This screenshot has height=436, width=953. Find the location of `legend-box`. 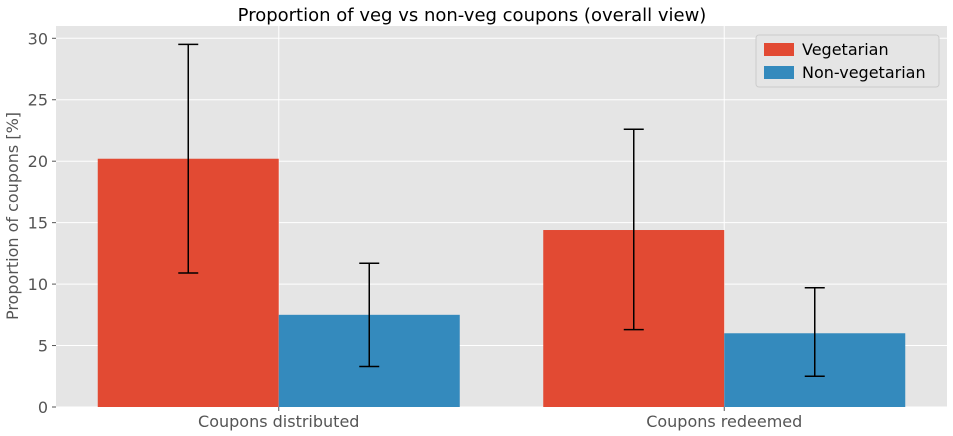

legend-box is located at coordinates (847, 61).